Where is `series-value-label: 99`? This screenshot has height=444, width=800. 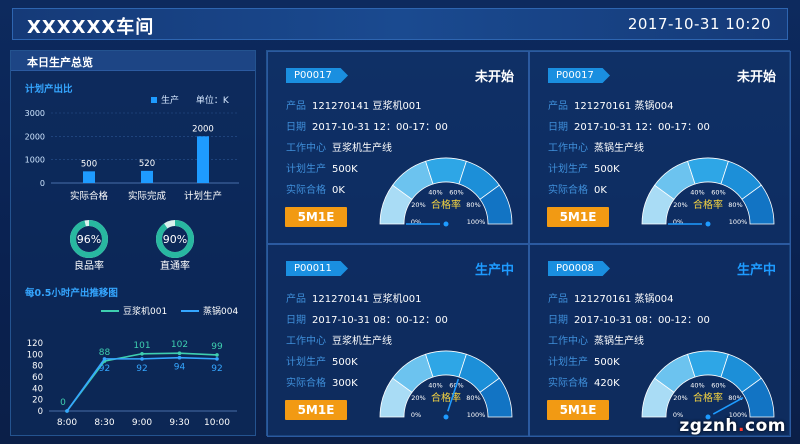
series-value-label: 99 is located at coordinates (217, 347).